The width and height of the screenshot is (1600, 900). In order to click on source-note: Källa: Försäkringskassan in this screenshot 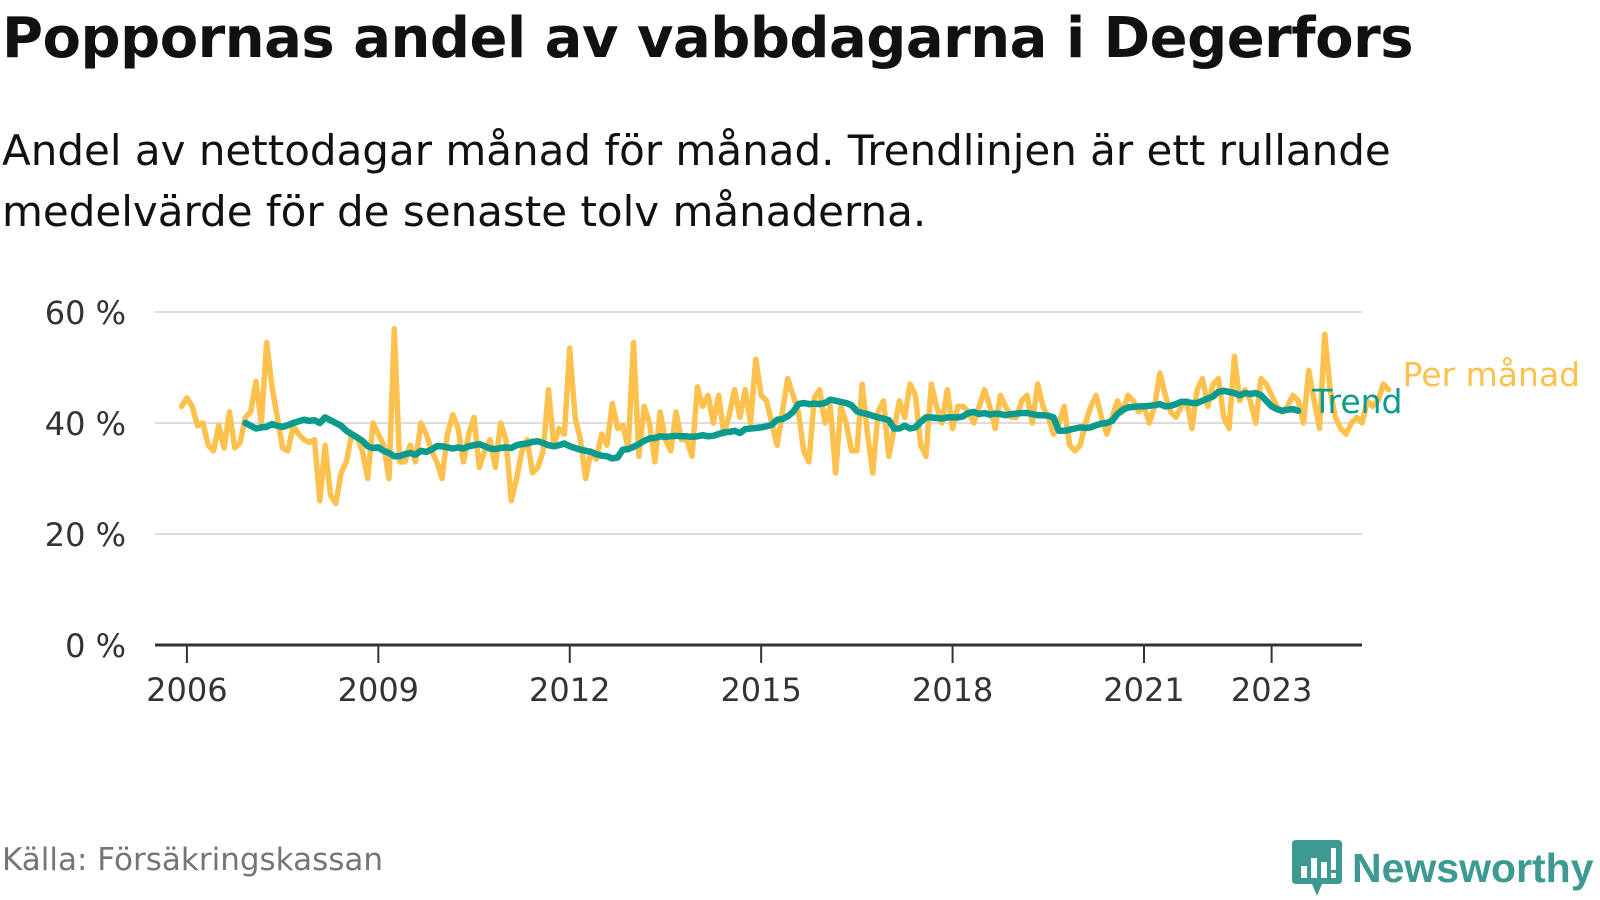, I will do `click(193, 860)`.